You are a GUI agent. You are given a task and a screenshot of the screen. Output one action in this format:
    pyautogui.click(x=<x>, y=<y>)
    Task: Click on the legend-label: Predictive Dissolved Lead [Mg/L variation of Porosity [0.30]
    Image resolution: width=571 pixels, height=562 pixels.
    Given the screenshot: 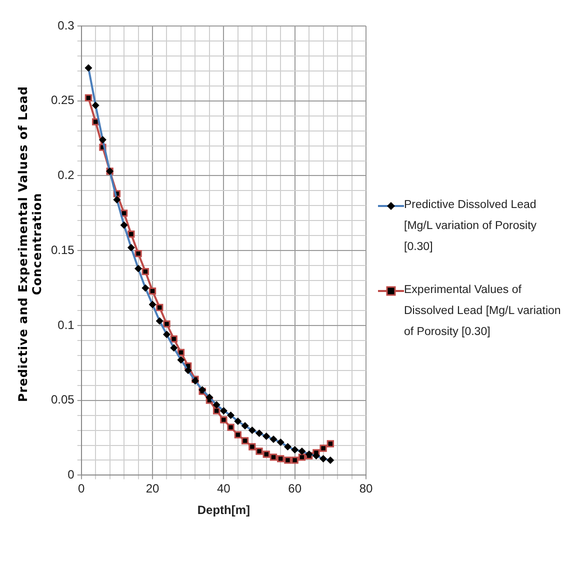 What is the action you would take?
    pyautogui.click(x=471, y=226)
    